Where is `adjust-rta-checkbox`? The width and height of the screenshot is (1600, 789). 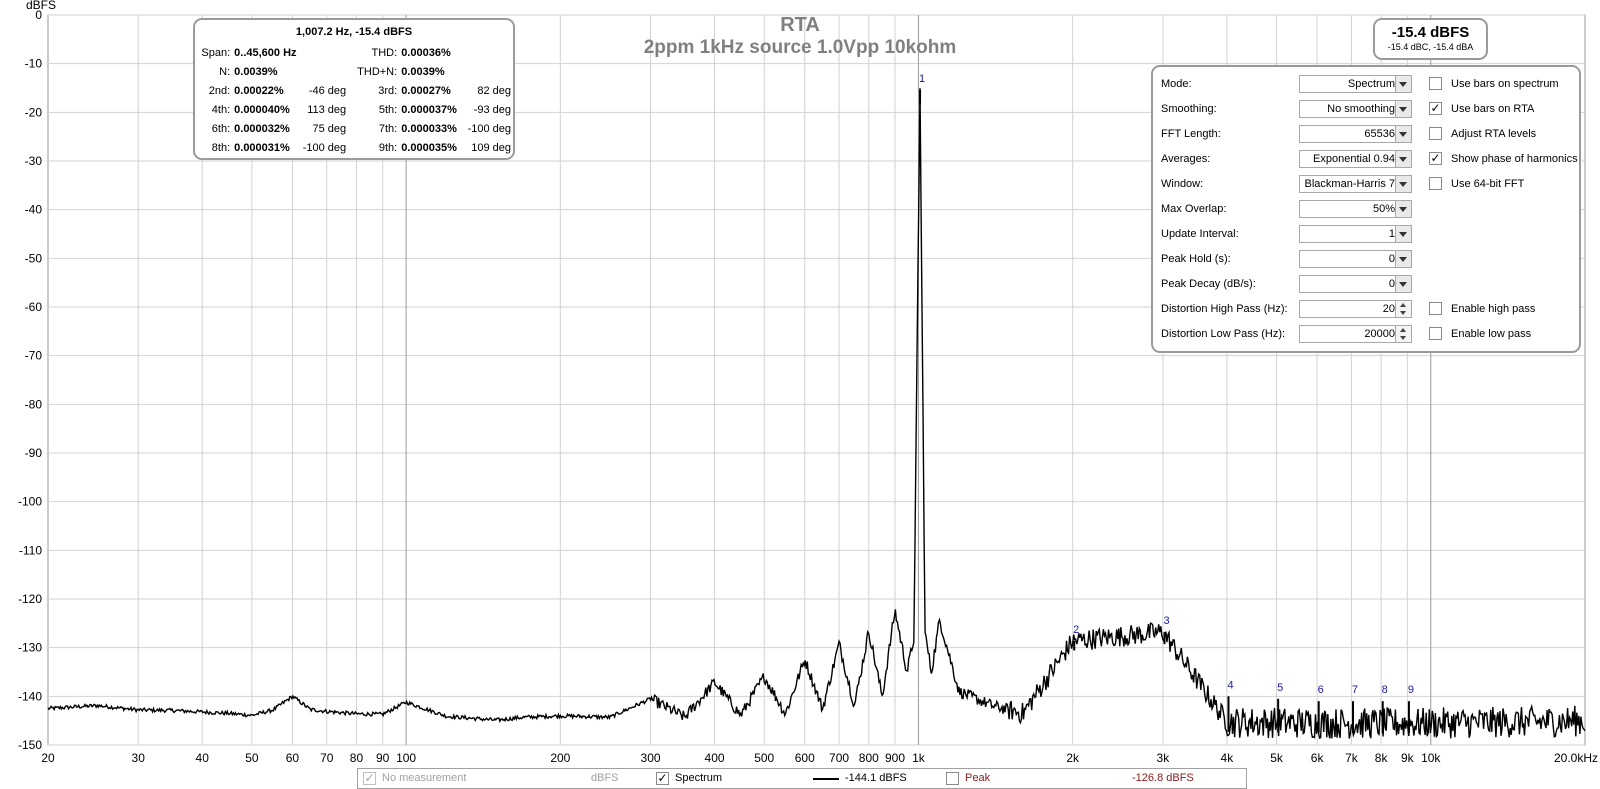 adjust-rta-checkbox is located at coordinates (1435, 133).